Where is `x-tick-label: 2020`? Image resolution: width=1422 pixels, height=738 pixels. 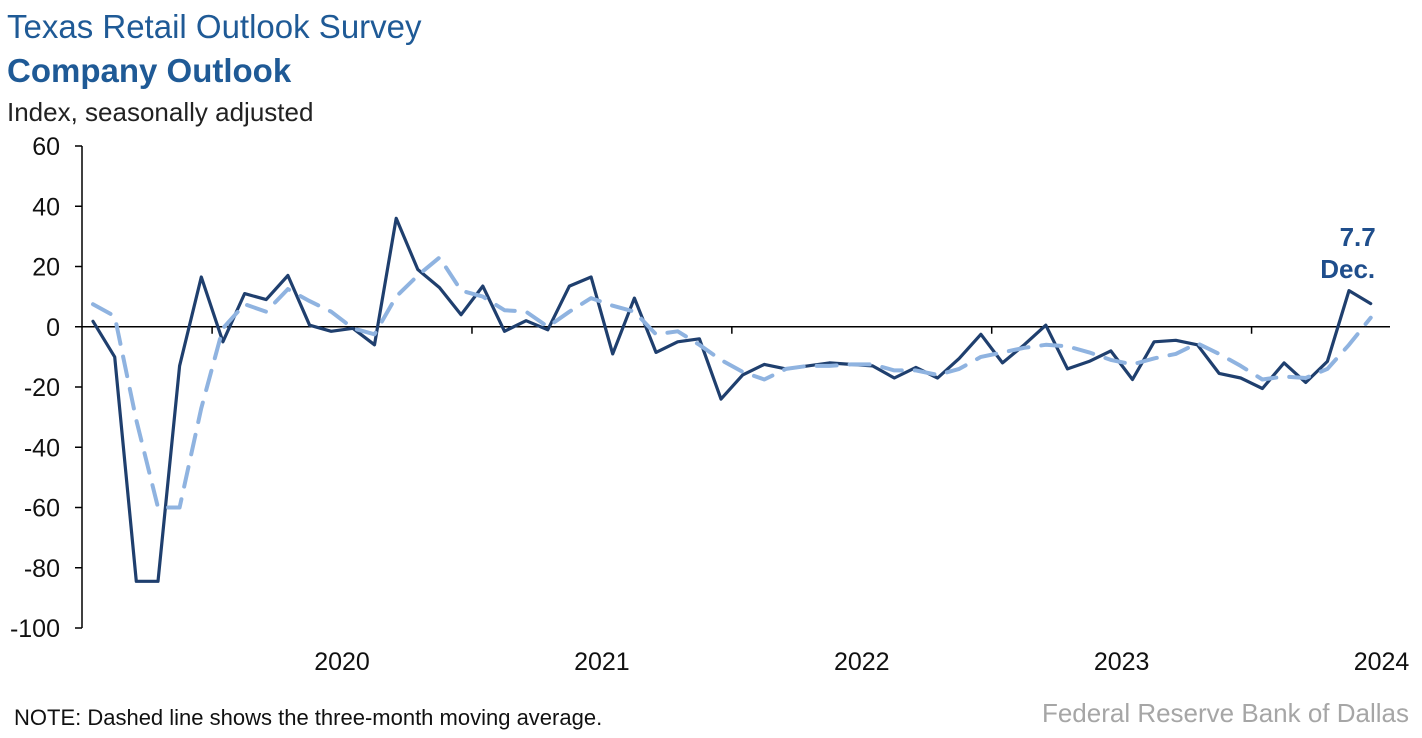
x-tick-label: 2020 is located at coordinates (342, 662).